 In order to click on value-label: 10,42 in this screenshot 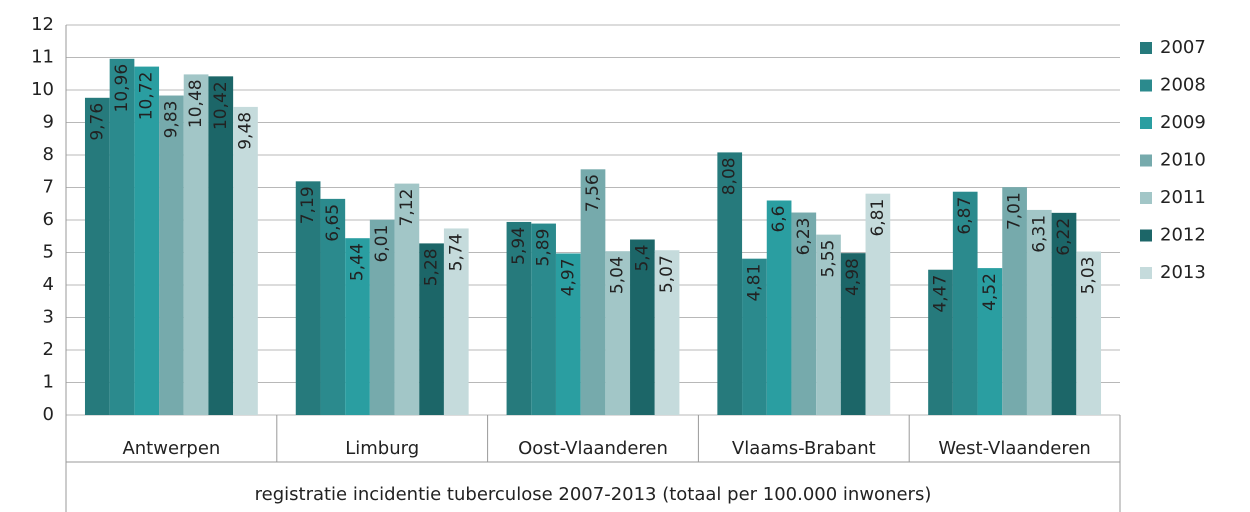, I will do `click(221, 105)`.